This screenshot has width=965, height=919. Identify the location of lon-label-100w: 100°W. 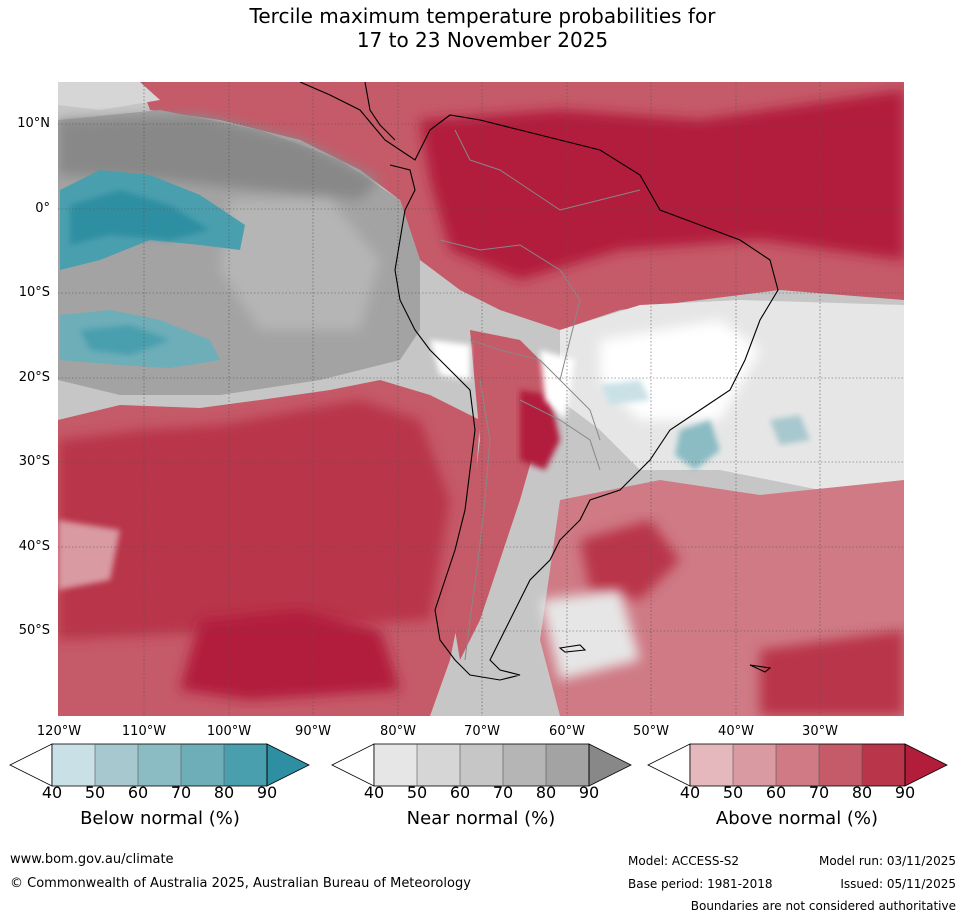
(229, 731).